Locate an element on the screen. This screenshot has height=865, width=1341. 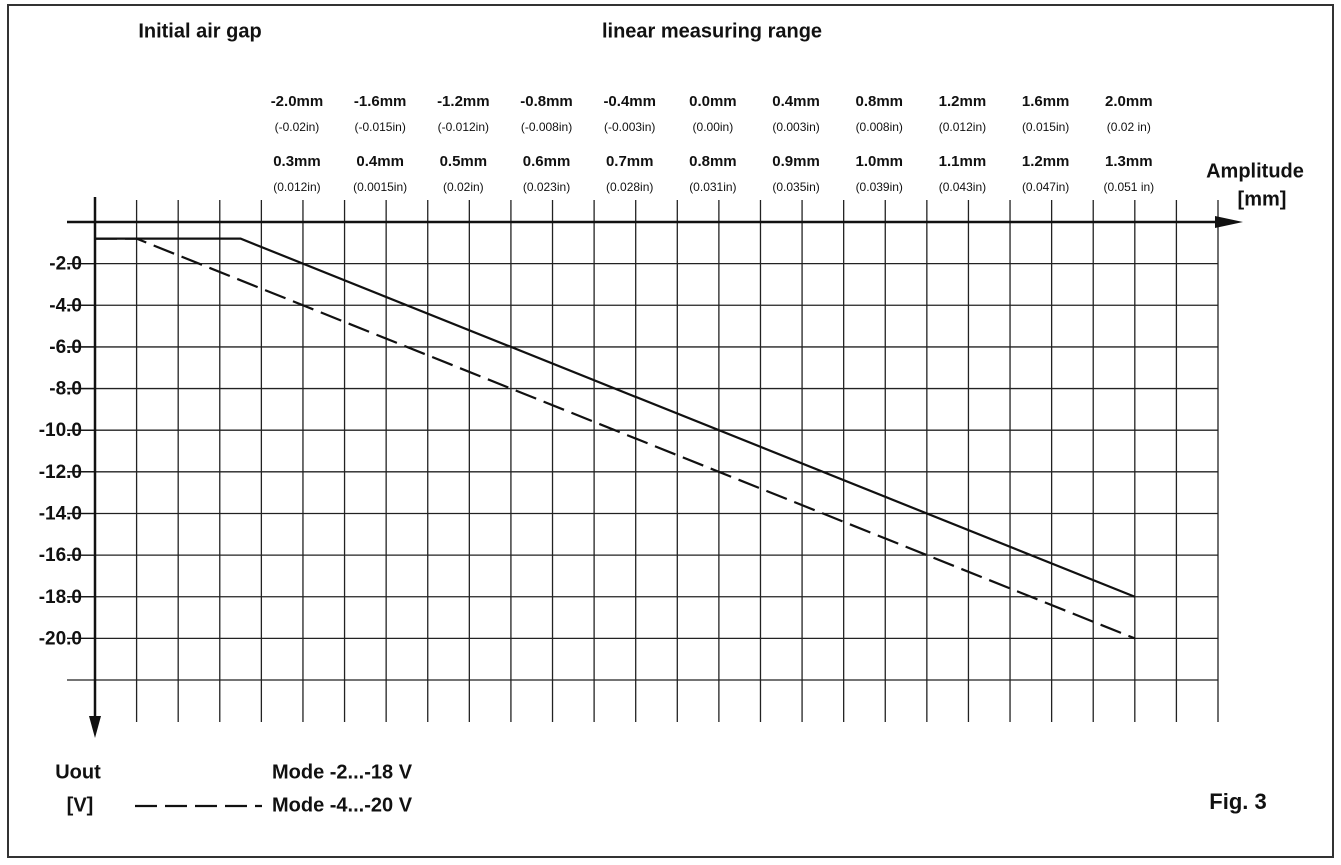
range-inch-label: (0.00in) is located at coordinates (713, 127).